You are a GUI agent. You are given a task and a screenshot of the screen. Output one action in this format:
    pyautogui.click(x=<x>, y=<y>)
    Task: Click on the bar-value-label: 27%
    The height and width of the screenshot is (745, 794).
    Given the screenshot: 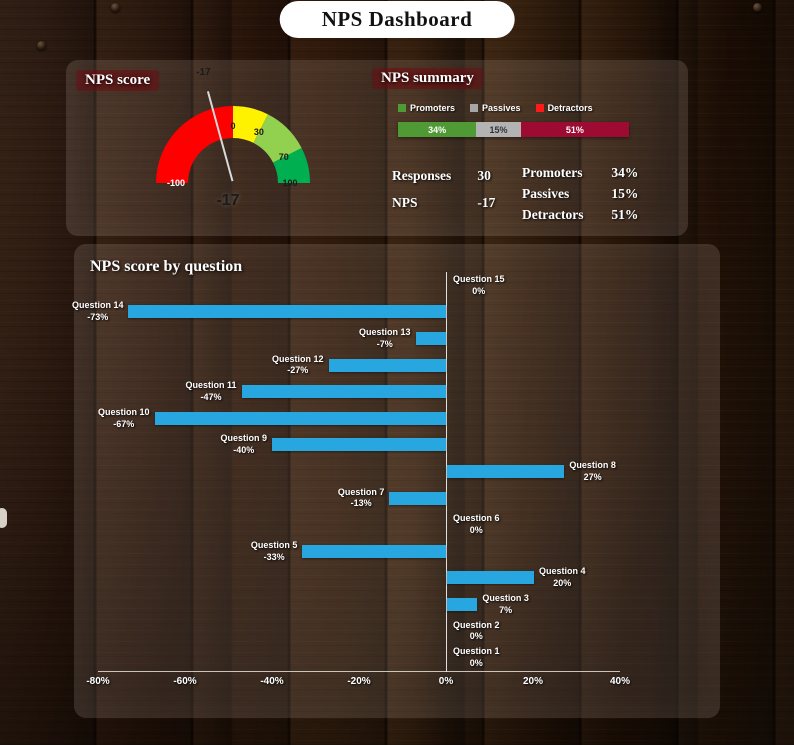 What is the action you would take?
    pyautogui.click(x=592, y=476)
    